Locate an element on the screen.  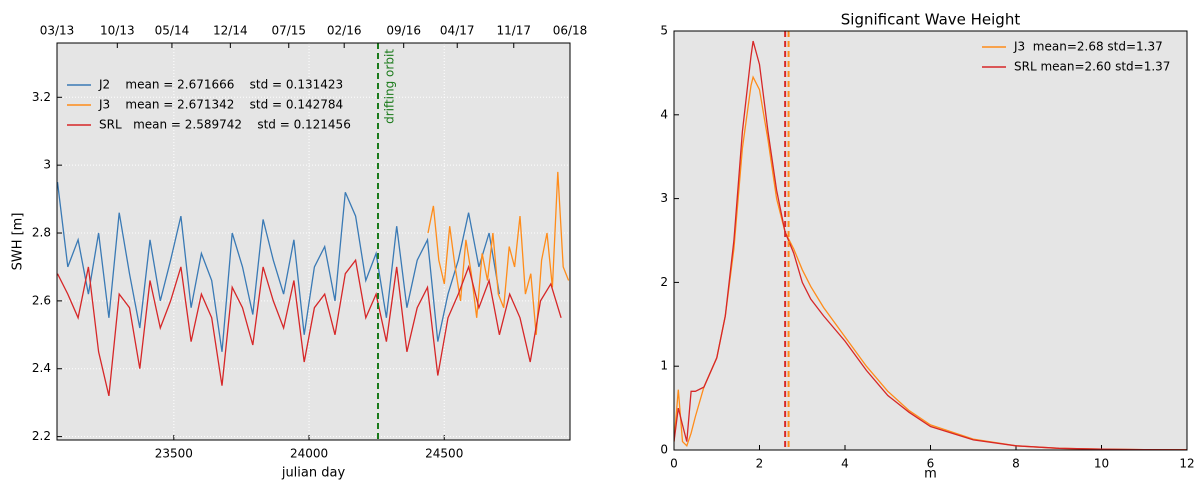
y-tick-label: 4 is located at coordinates (664, 114).